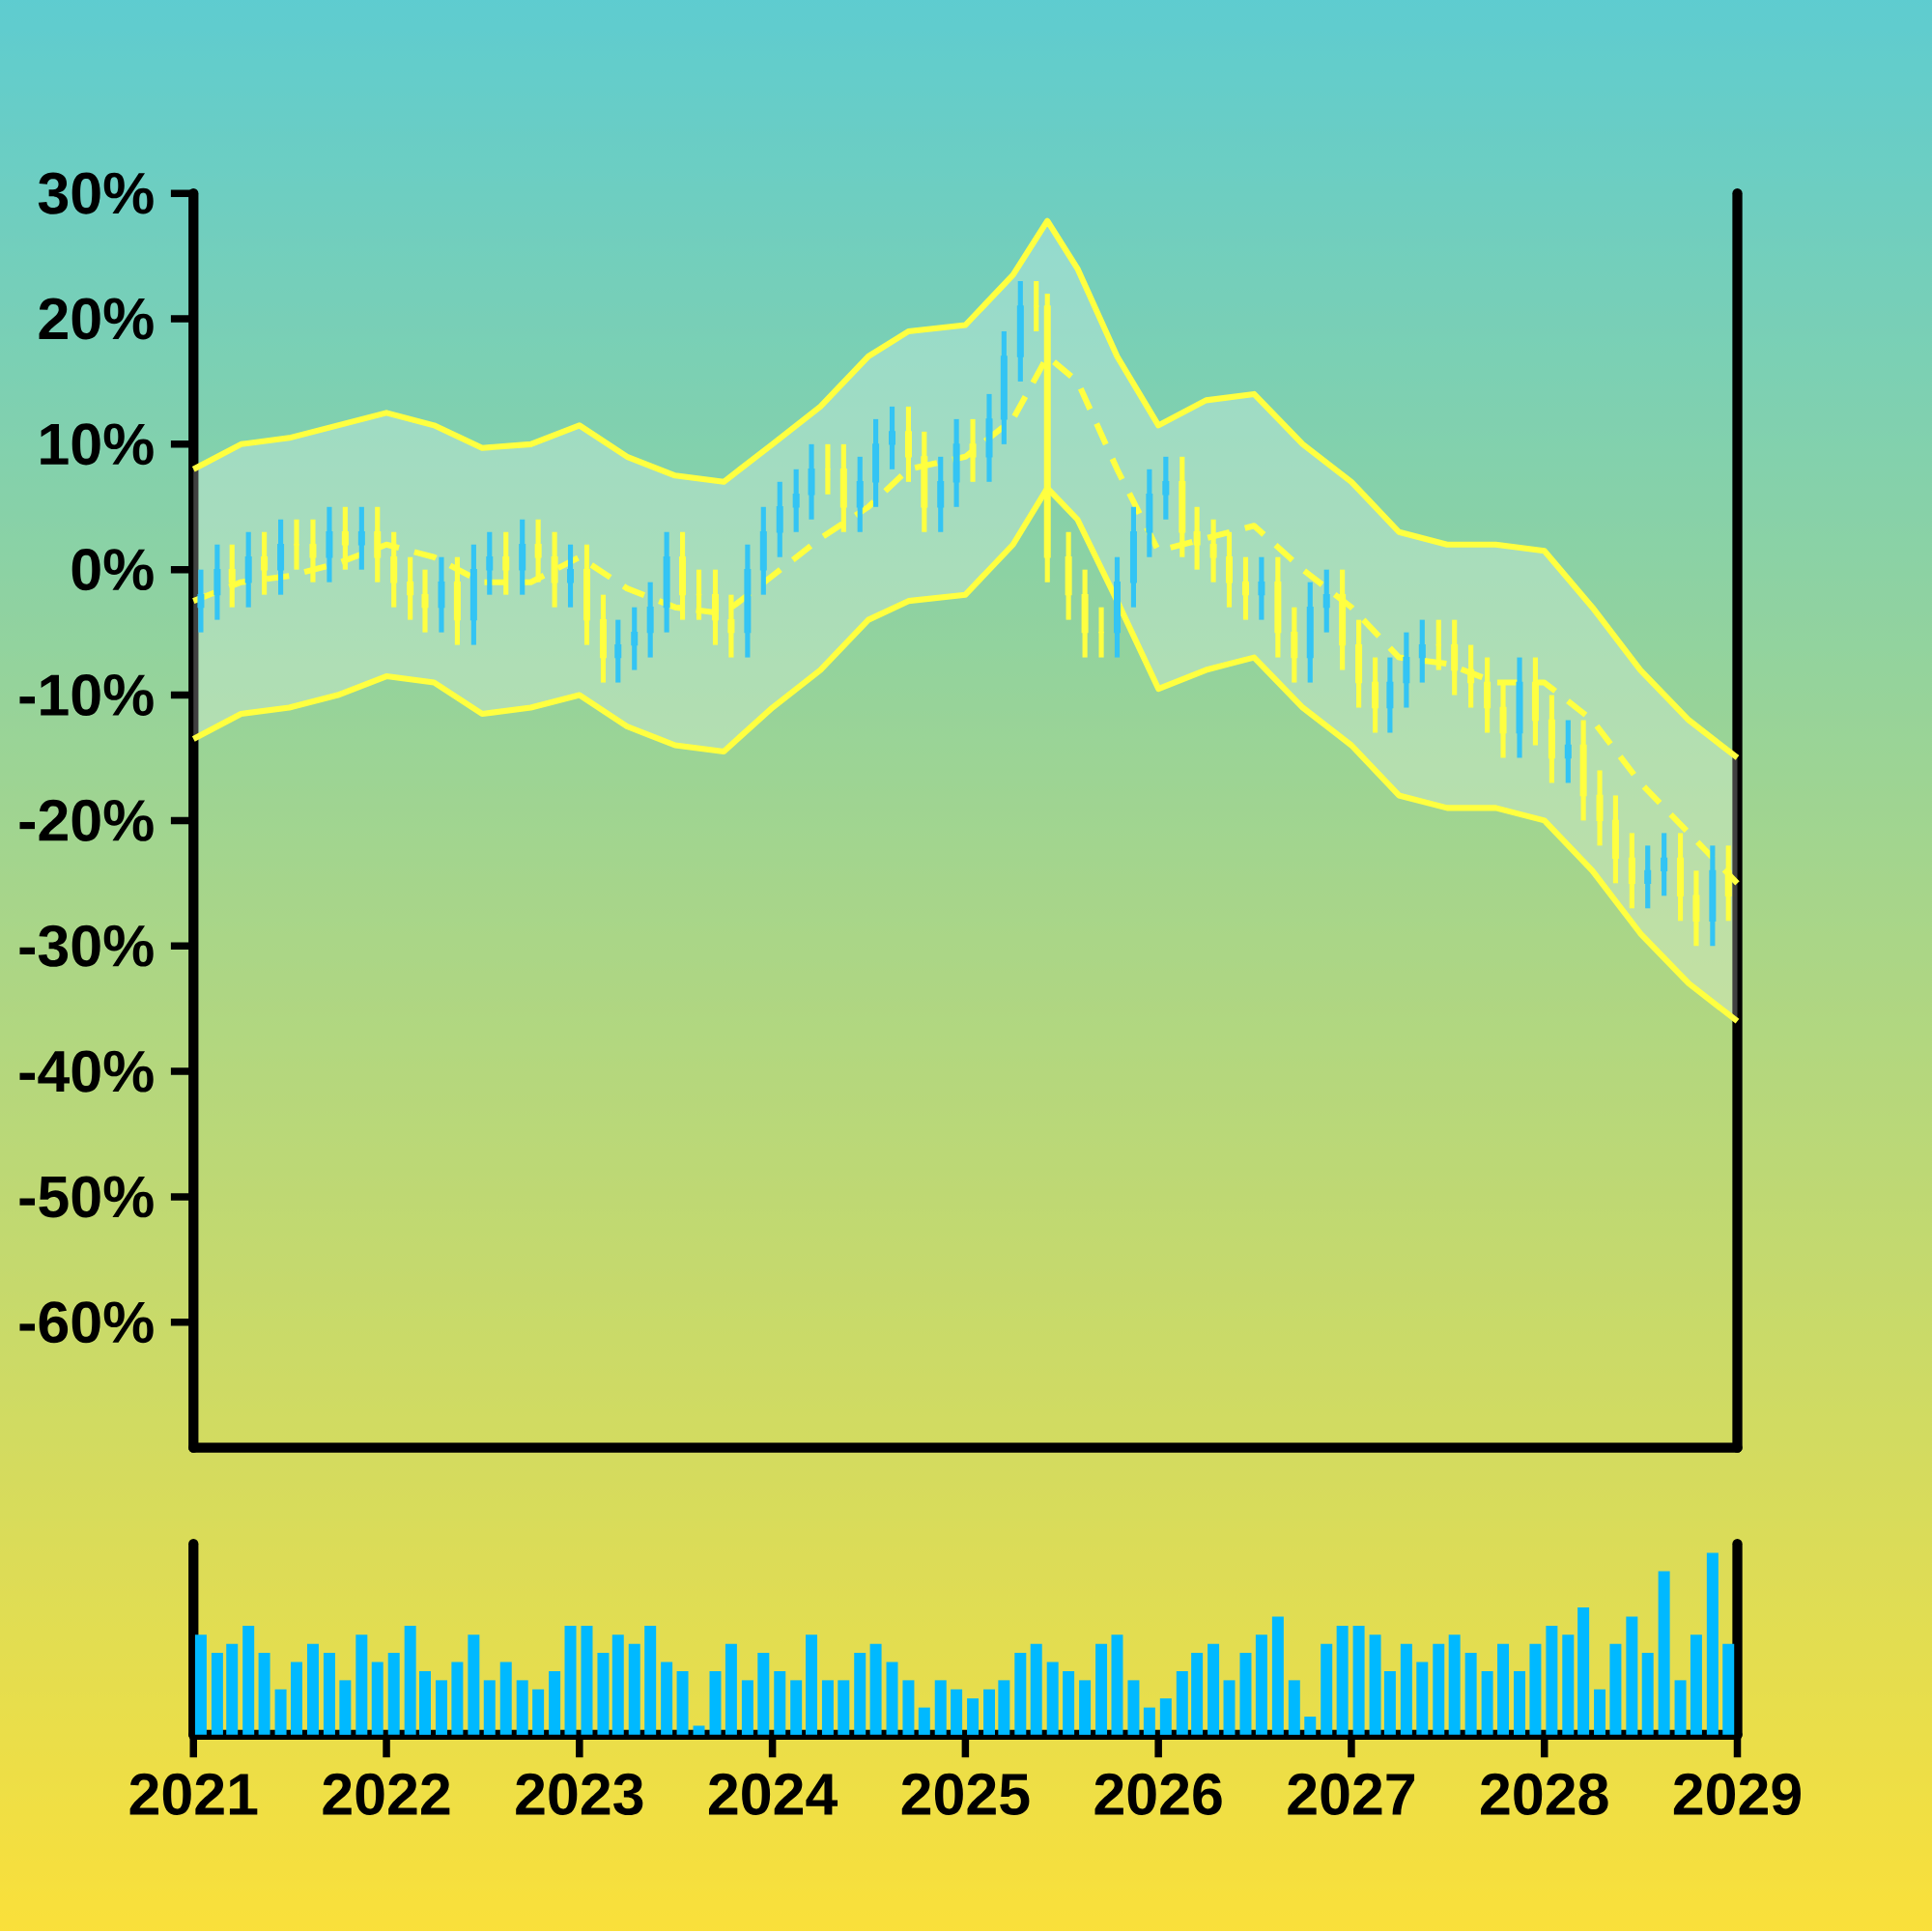 The image size is (1932, 1932). What do you see at coordinates (96, 319) in the screenshot?
I see `y-tick-label: 20%` at bounding box center [96, 319].